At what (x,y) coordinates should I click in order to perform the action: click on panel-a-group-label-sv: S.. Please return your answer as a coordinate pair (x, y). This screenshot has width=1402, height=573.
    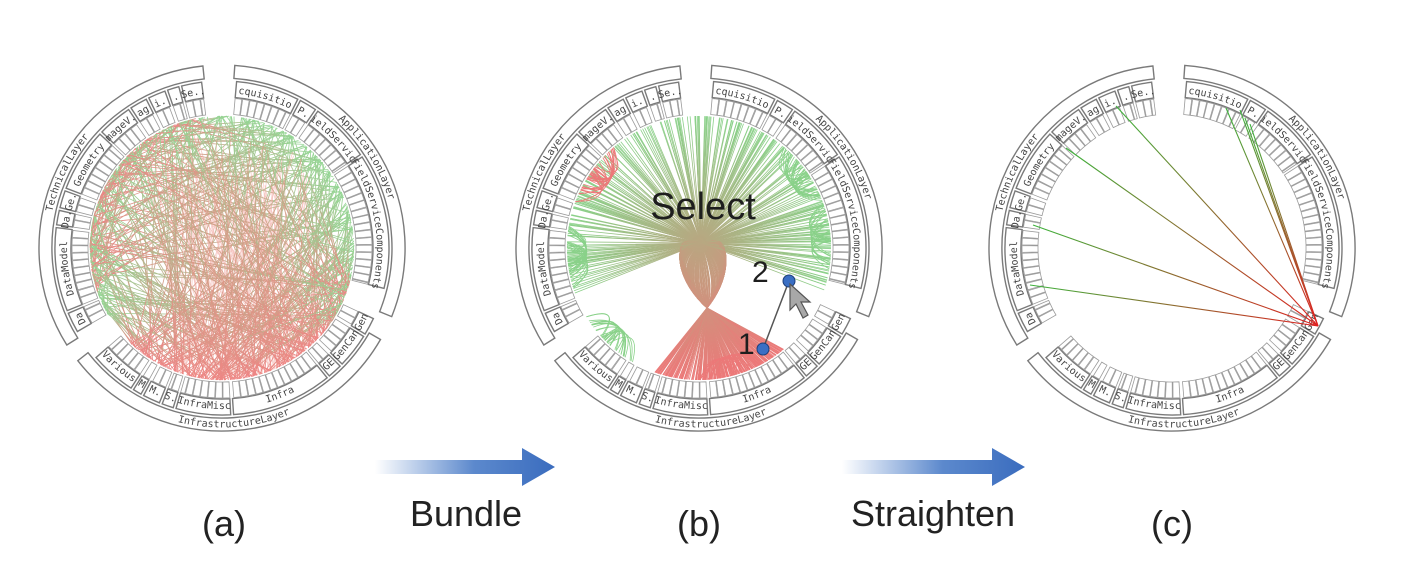
    Looking at the image, I should click on (170, 398).